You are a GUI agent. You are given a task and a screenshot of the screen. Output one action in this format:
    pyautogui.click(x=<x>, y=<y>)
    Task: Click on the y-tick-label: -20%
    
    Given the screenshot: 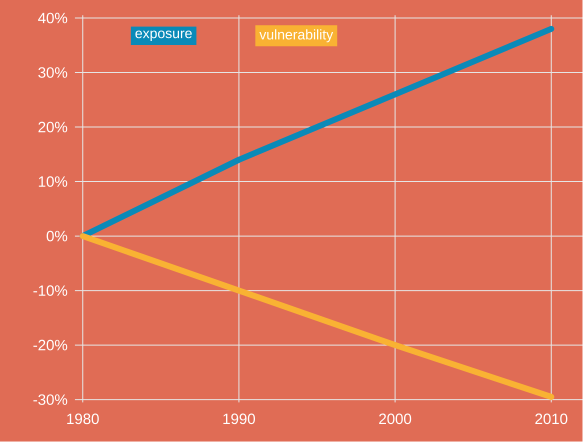 What is the action you would take?
    pyautogui.click(x=50, y=345)
    